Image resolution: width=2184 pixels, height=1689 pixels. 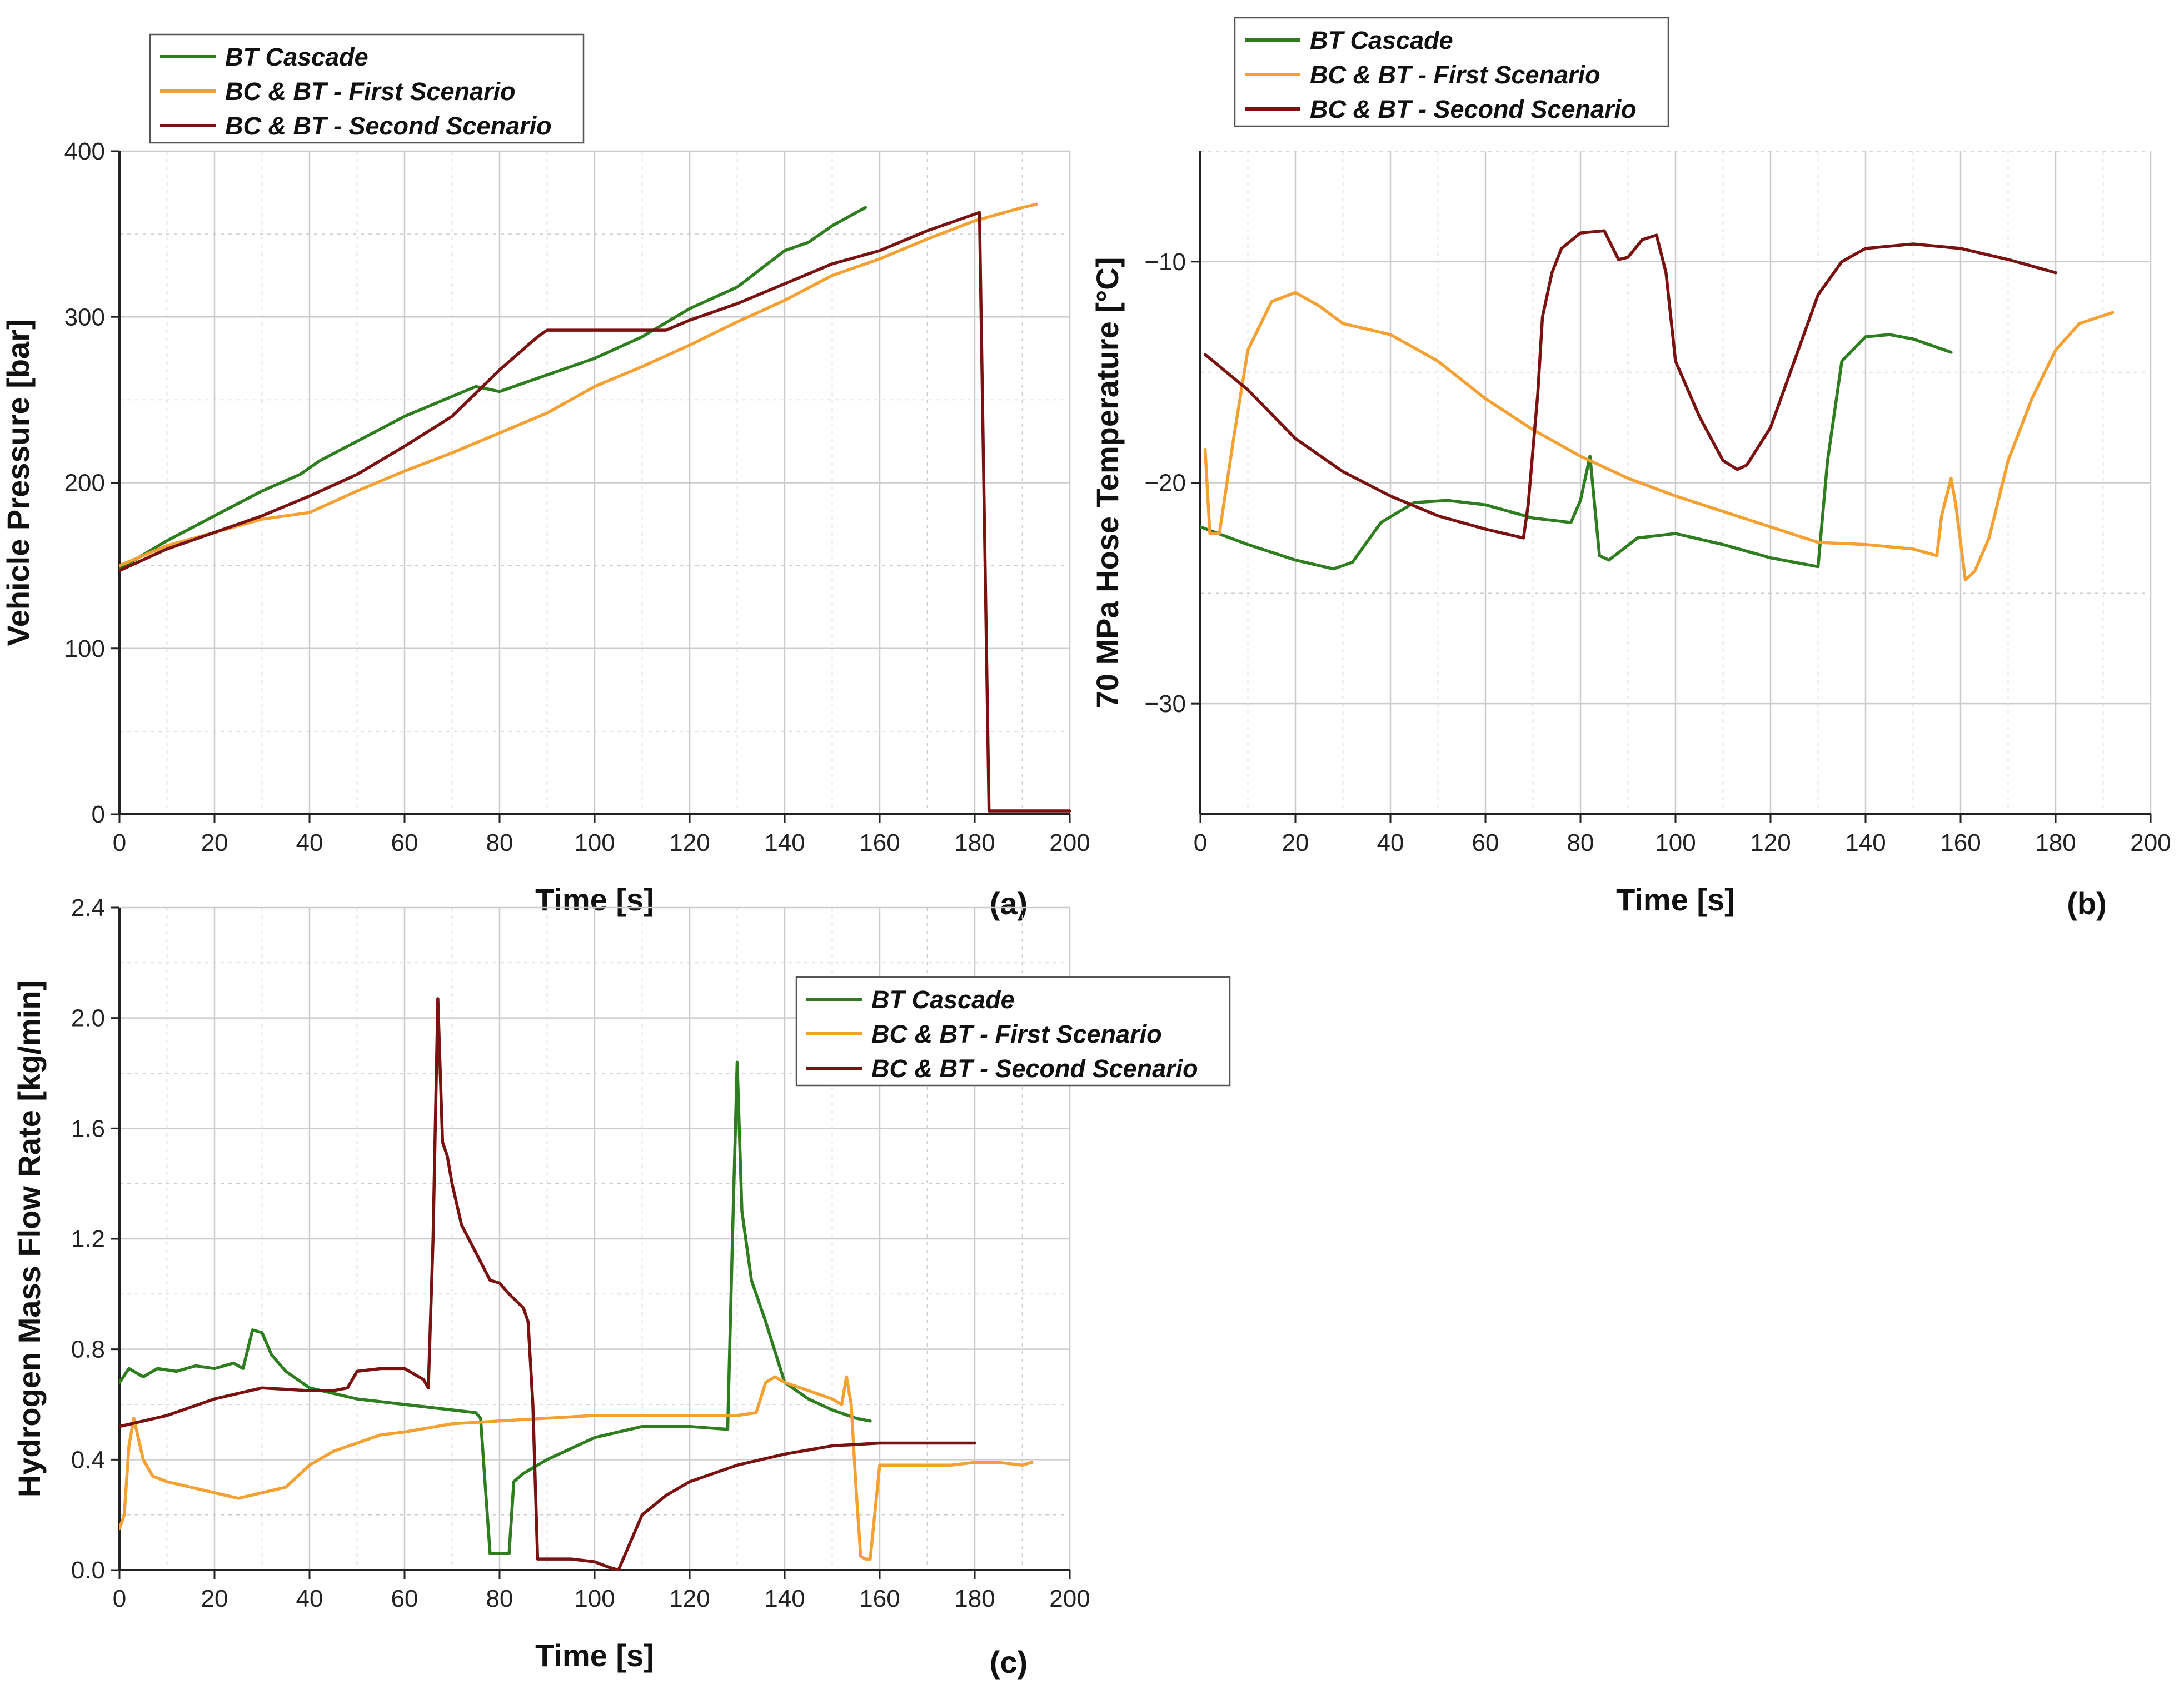 What do you see at coordinates (2087, 904) in the screenshot?
I see `chart-b-panel-label: (b)` at bounding box center [2087, 904].